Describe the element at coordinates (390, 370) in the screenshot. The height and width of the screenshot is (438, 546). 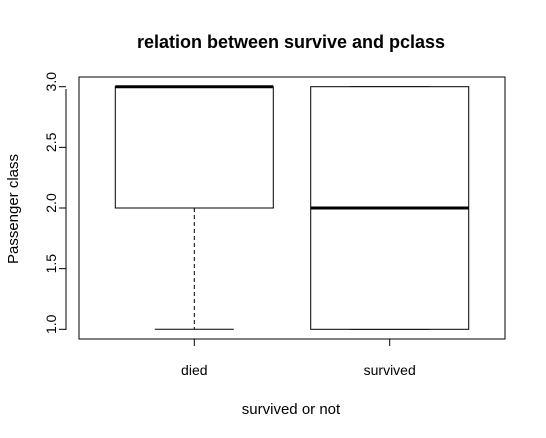
I see `x-tick-label-survived: survived` at that location.